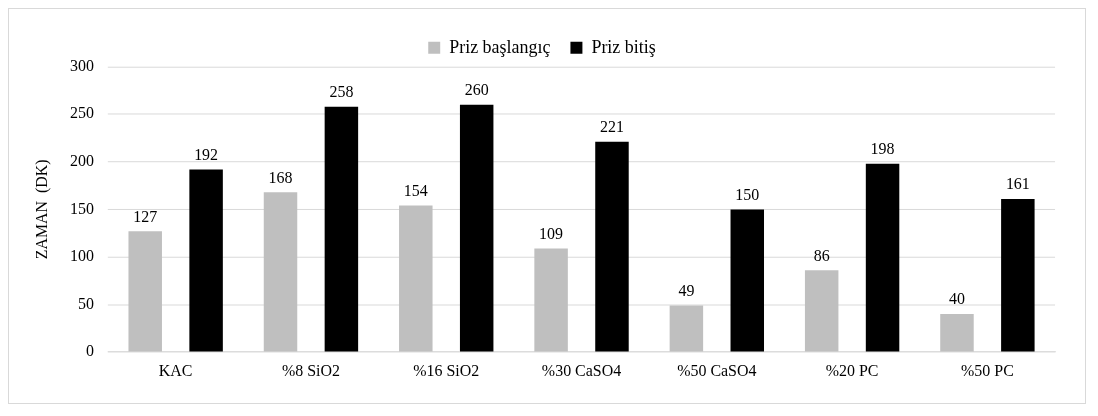  Describe the element at coordinates (446, 370) in the screenshot. I see `x-tick-label: %16 SiO2` at that location.